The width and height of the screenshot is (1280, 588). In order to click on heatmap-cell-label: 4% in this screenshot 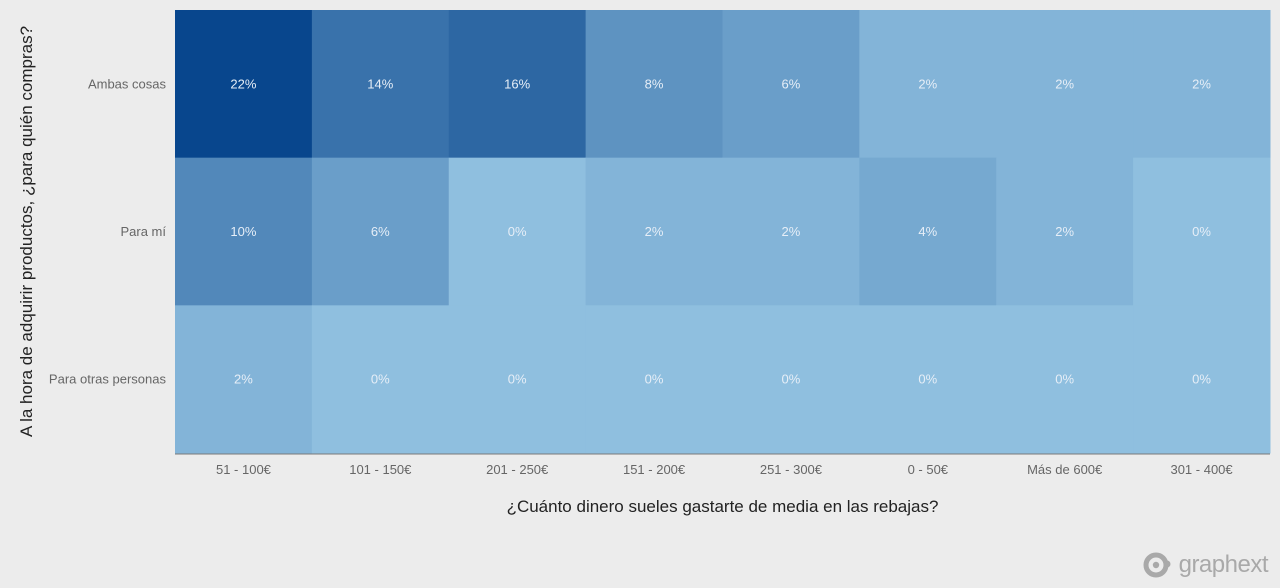, I will do `click(927, 231)`.